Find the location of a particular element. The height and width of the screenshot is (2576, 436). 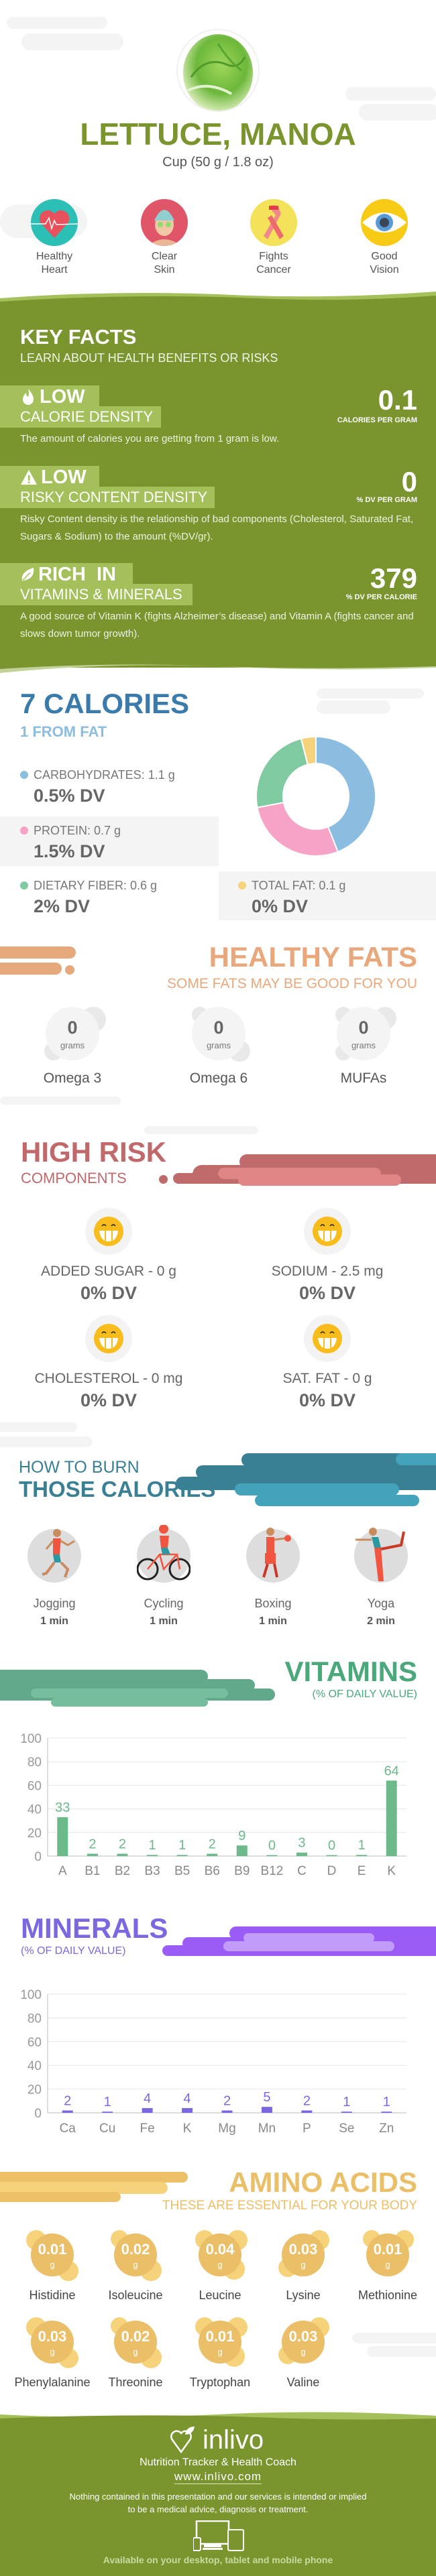

minerals-subtitle: (% OF DAILY VALUE) is located at coordinates (73, 1951).